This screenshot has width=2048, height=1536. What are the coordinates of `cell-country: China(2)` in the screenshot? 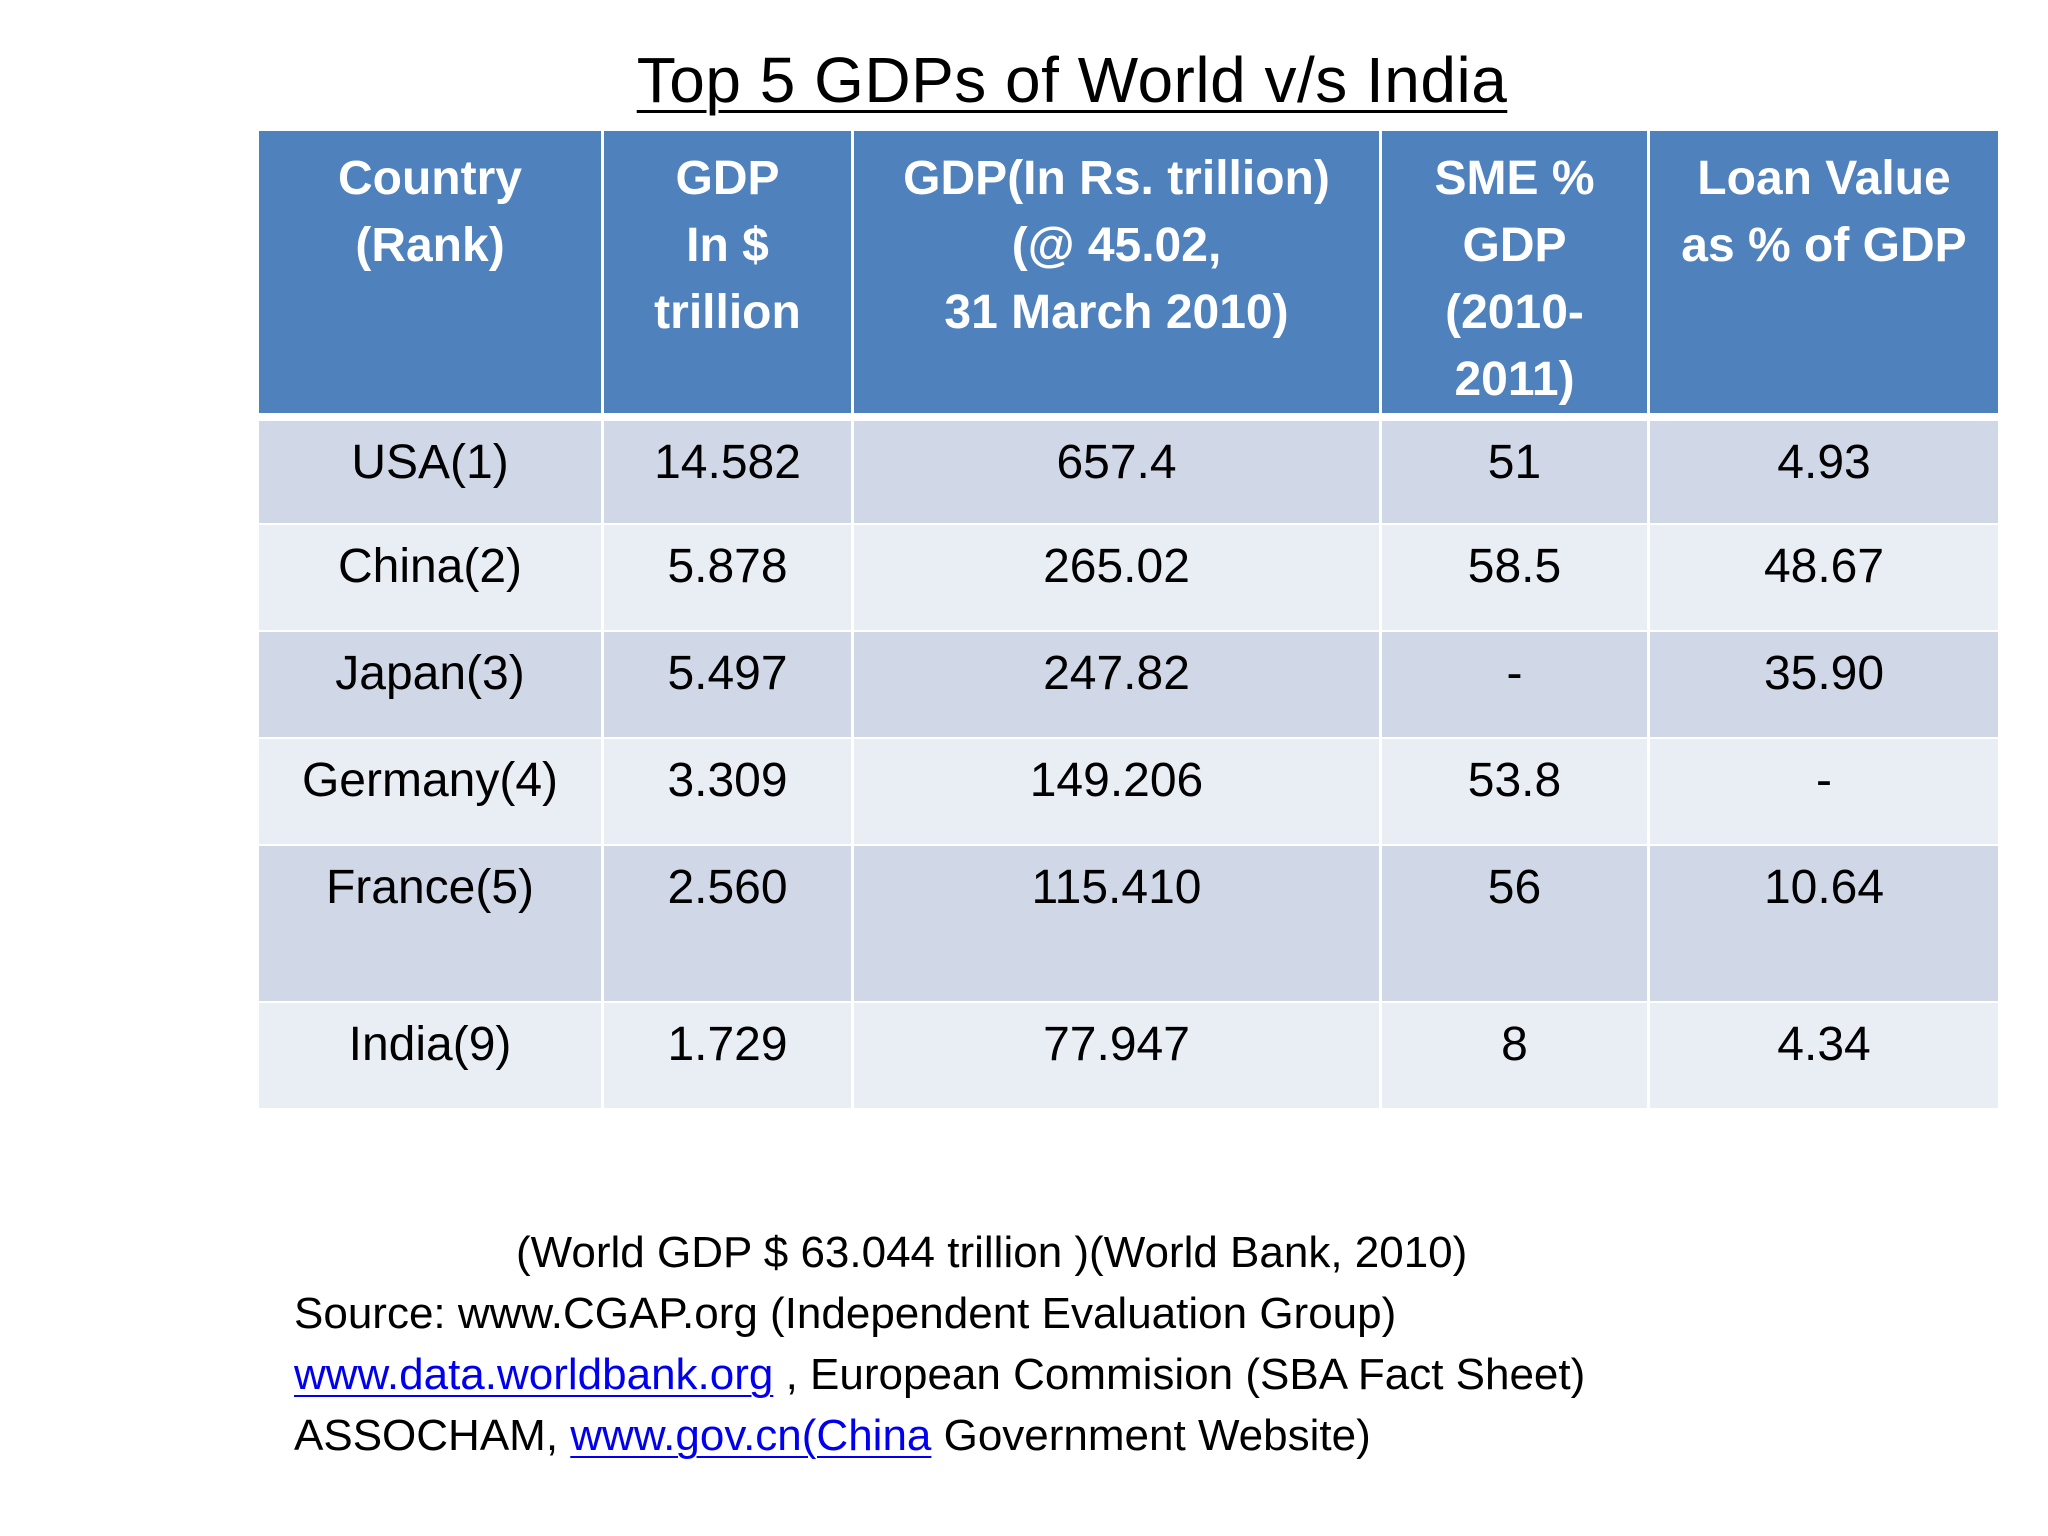 It's located at (430, 577).